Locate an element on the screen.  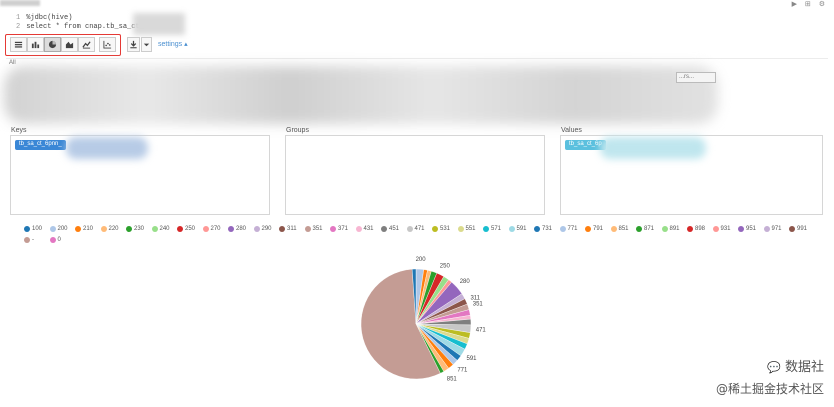
legend-label: 898 is located at coordinates (700, 229).